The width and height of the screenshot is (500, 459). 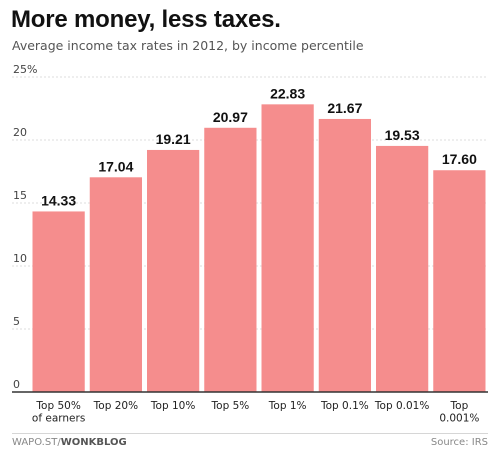 I want to click on data-label: 17.04, so click(x=115, y=166).